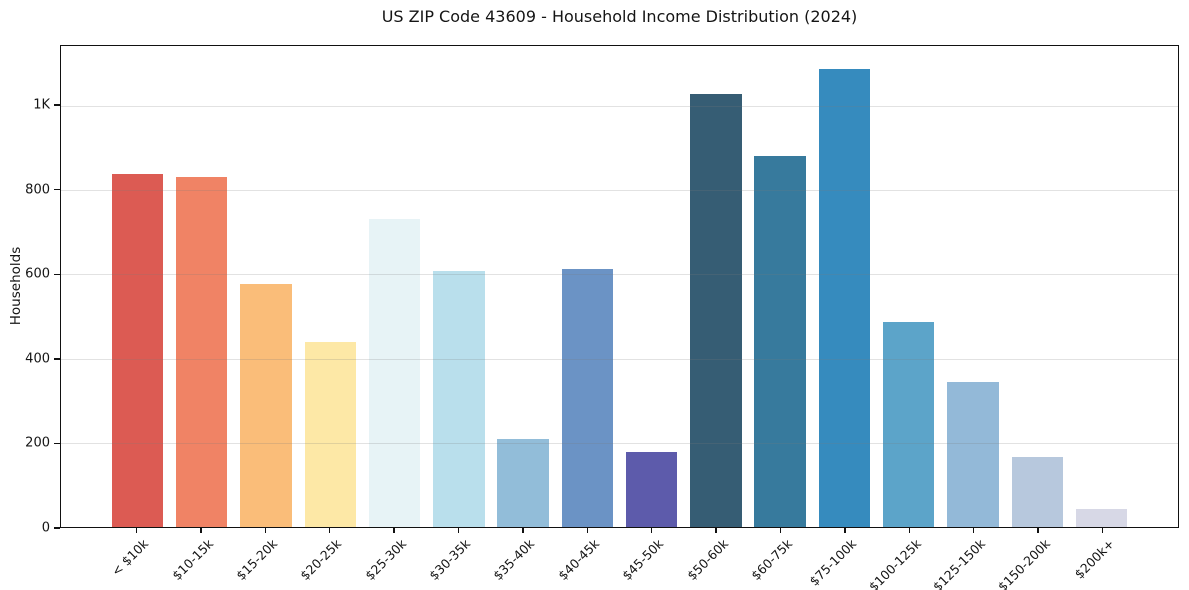  What do you see at coordinates (57, 105) in the screenshot?
I see `y-tick-mark-1K` at bounding box center [57, 105].